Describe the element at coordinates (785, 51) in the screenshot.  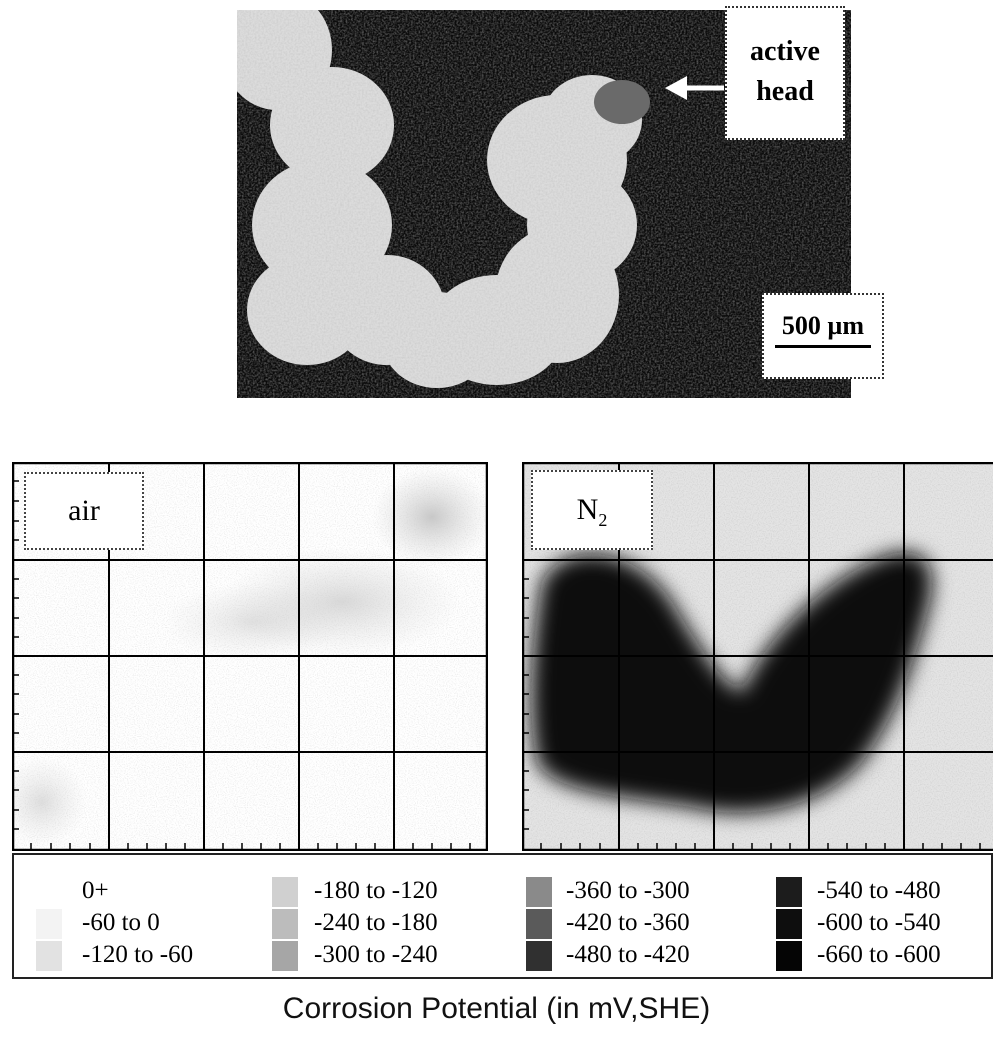
I see `callout-line-1: active` at that location.